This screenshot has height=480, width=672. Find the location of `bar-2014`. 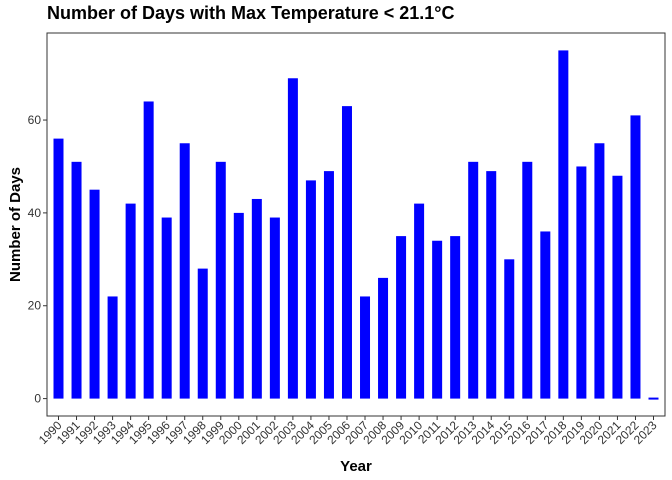

bar-2014 is located at coordinates (491, 285).